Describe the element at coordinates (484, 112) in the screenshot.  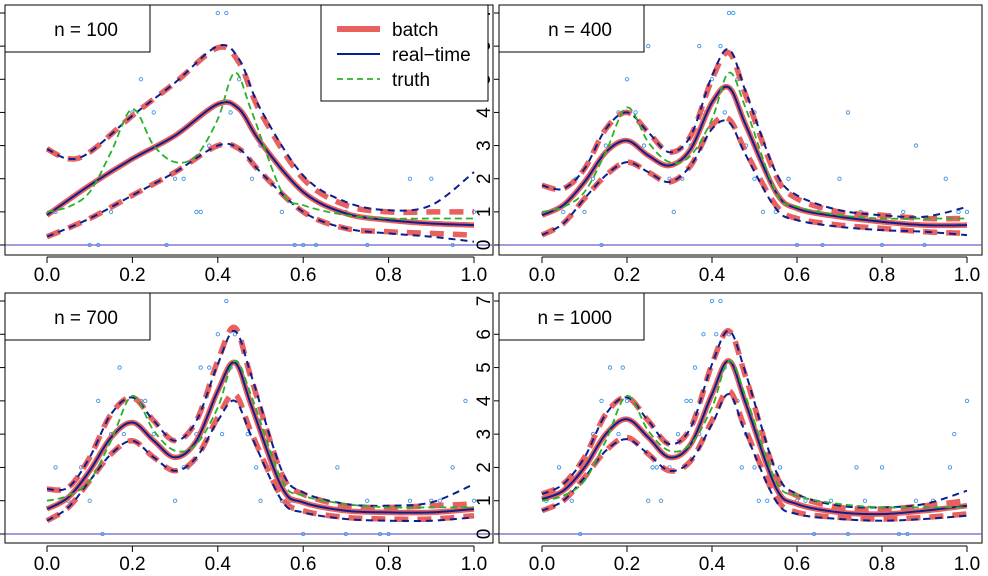
I see `y-tick-label: 4` at that location.